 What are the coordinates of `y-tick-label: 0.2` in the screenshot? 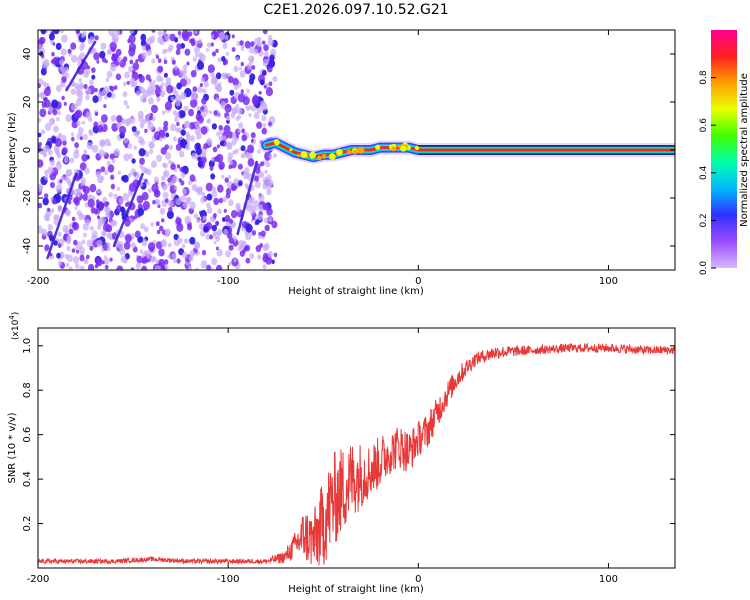 It's located at (27, 524).